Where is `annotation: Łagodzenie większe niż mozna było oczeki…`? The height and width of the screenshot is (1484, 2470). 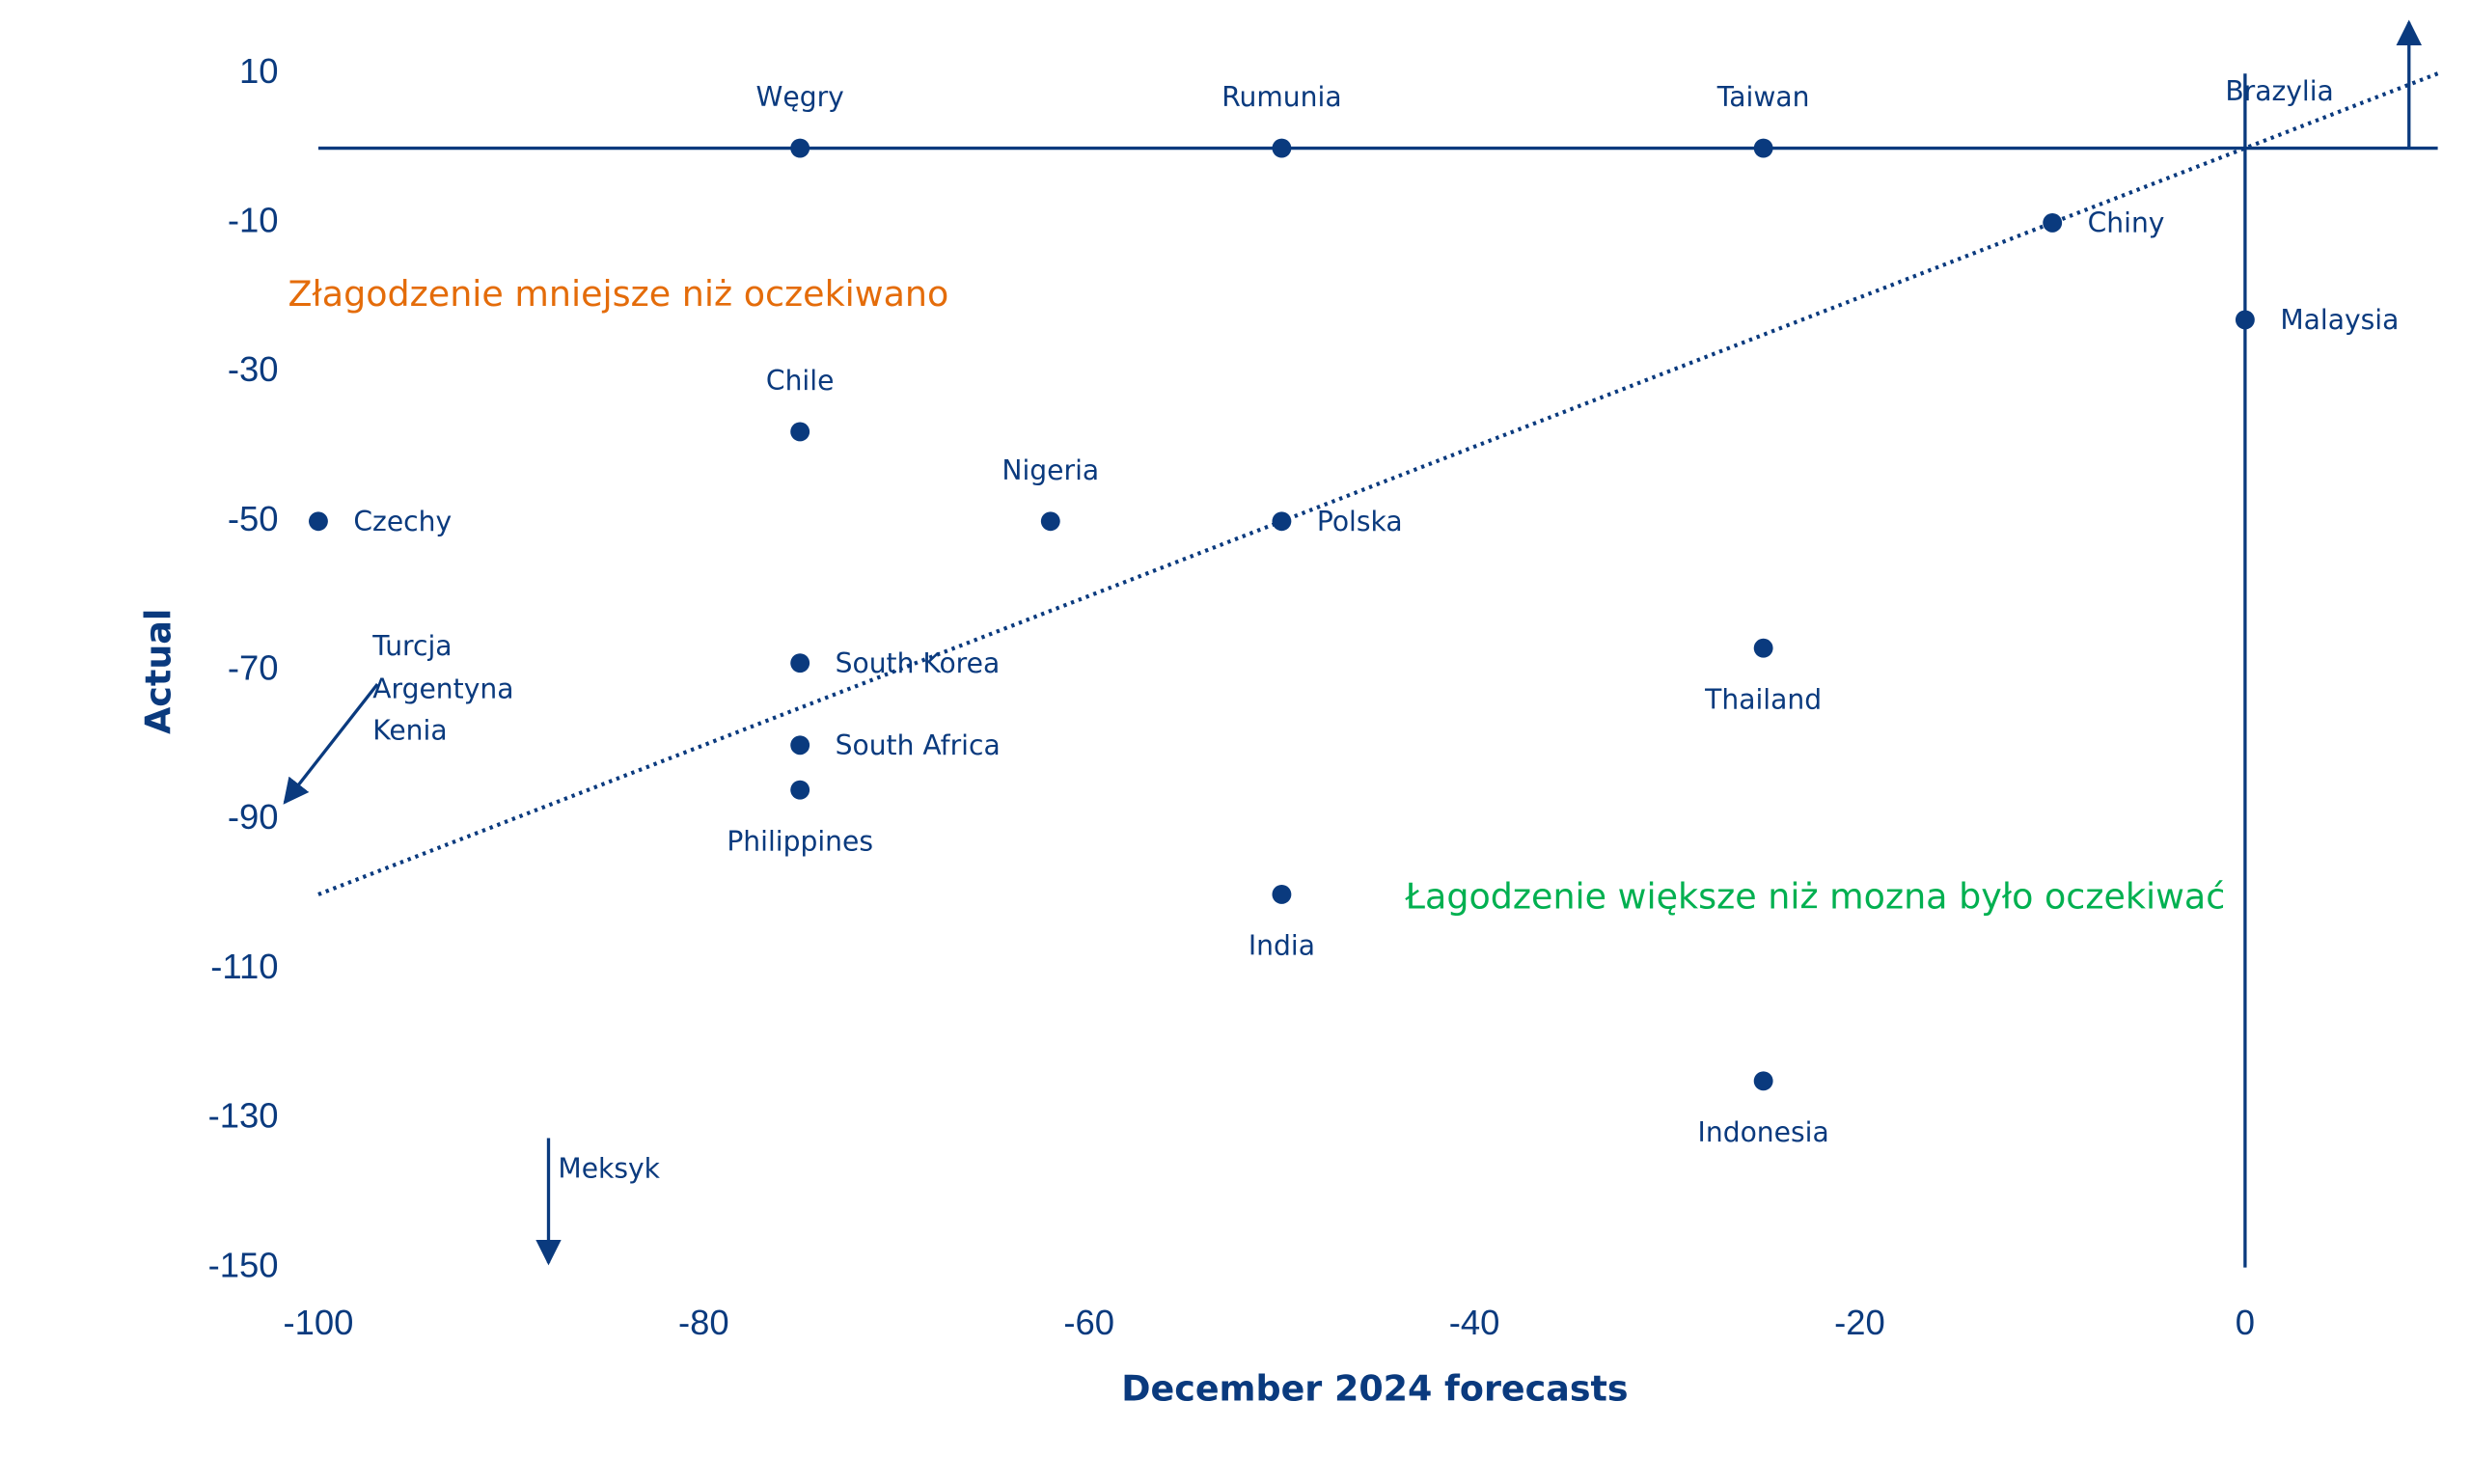
annotation: Łagodzenie większe niż mozna było oczeki… is located at coordinates (1815, 897).